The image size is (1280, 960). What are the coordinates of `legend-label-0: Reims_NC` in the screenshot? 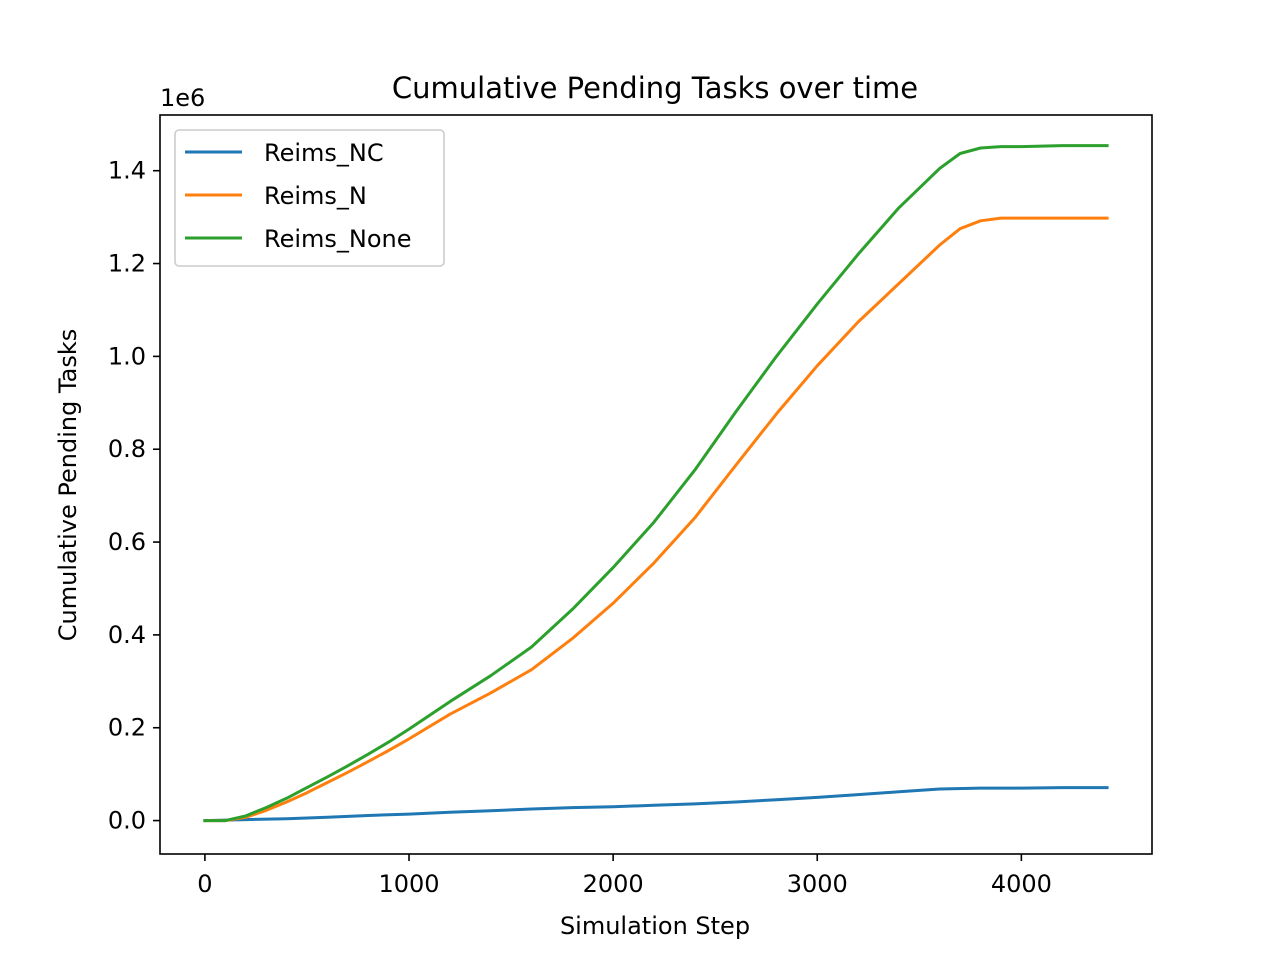 It's located at (324, 153).